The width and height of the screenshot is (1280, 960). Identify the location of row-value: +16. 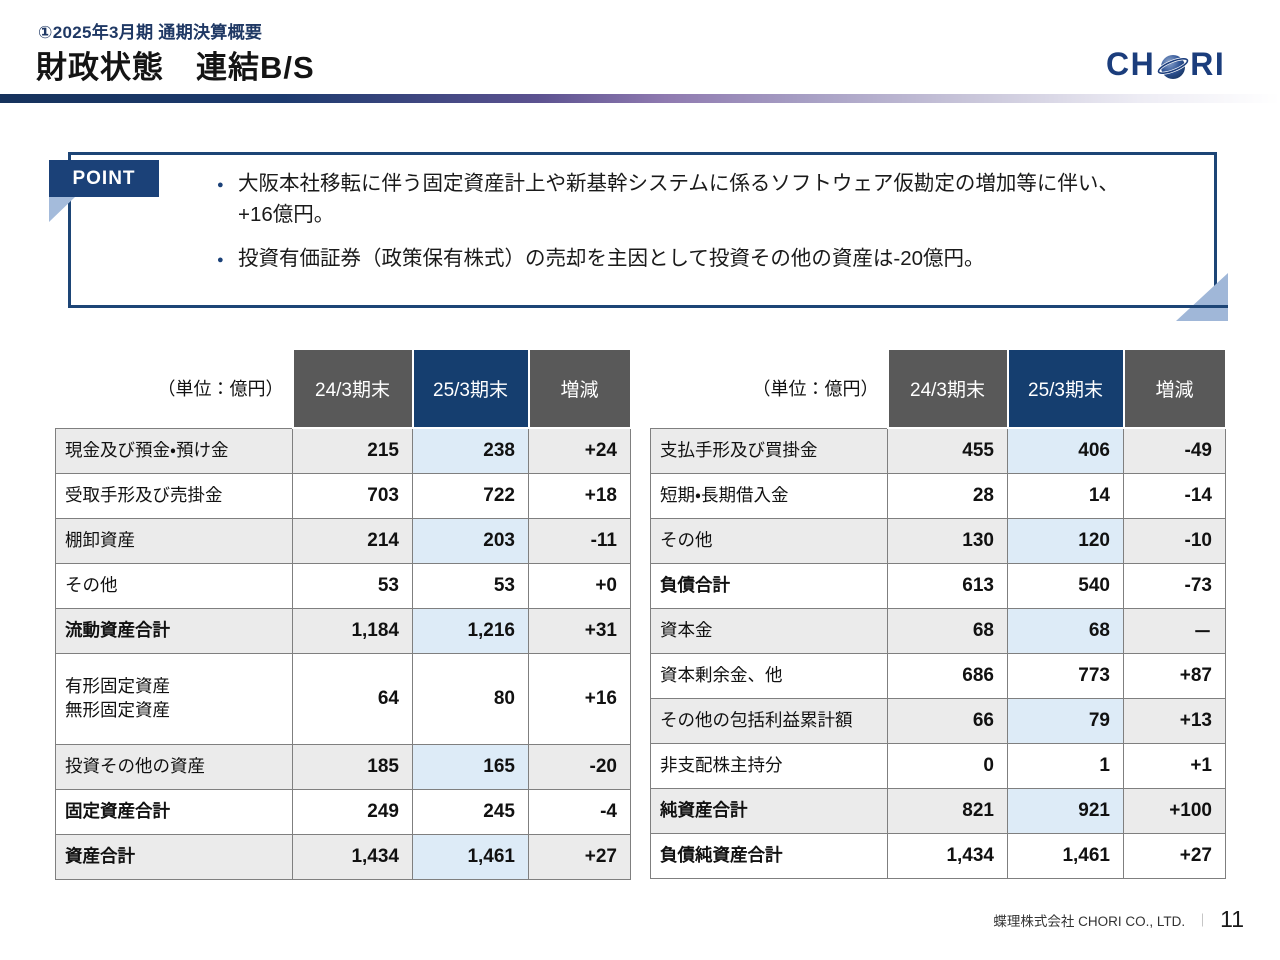
(579, 698).